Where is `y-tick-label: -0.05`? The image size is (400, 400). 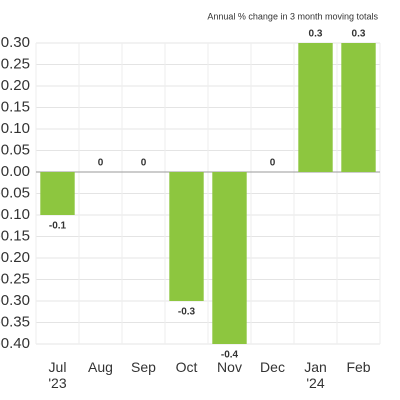
y-tick-label: -0.05 is located at coordinates (15, 192).